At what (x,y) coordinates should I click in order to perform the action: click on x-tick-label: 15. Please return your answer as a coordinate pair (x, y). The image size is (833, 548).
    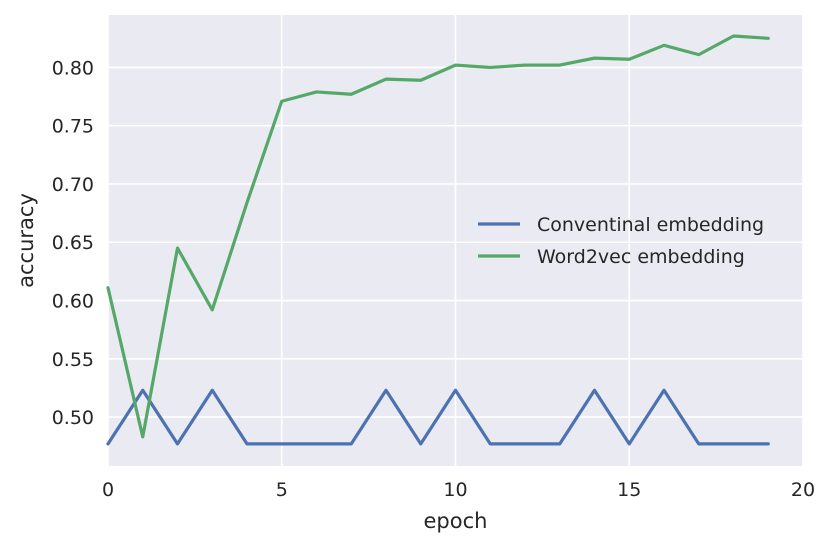
    Looking at the image, I should click on (629, 490).